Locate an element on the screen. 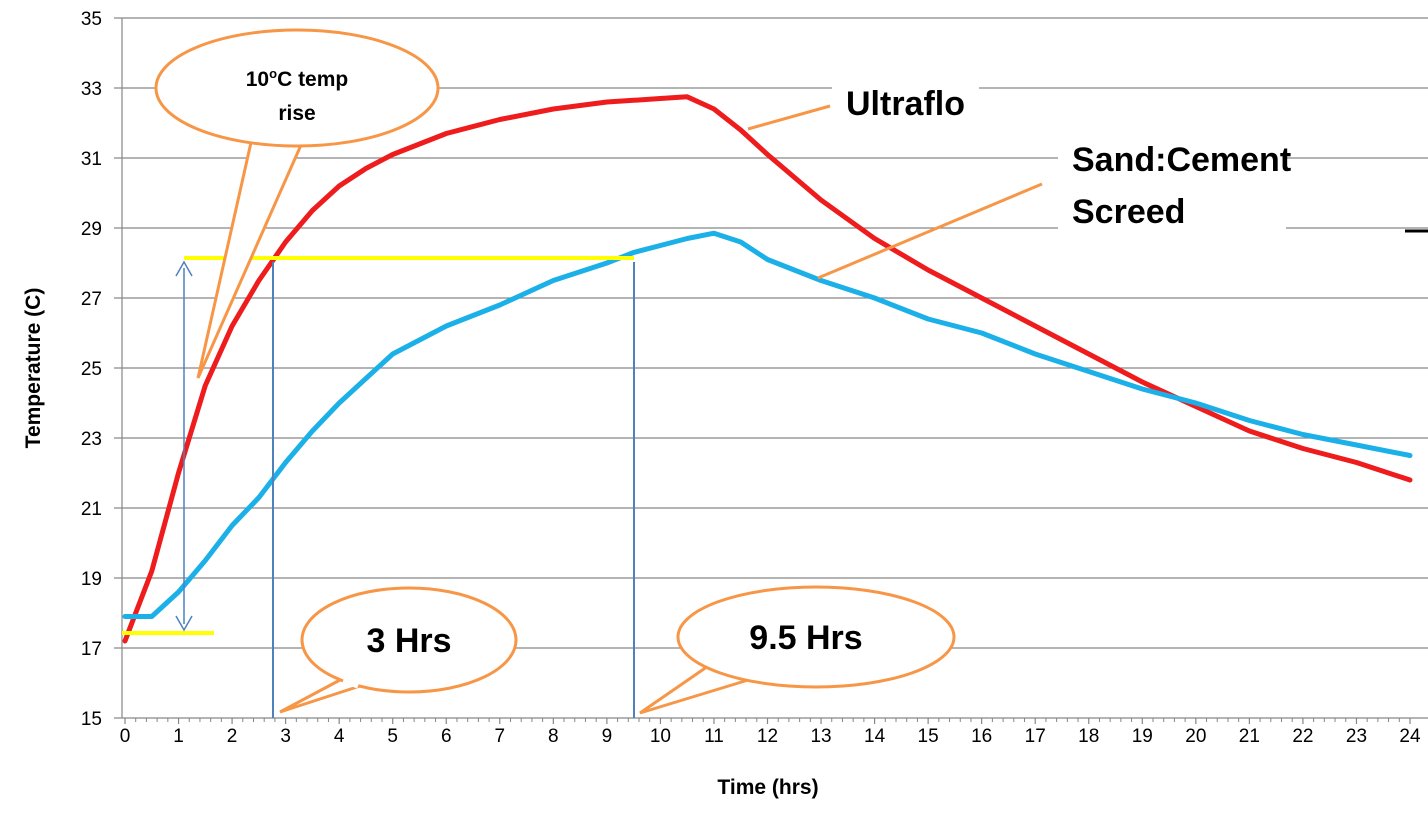 Image resolution: width=1428 pixels, height=834 pixels. text: 10 is located at coordinates (257, 79).